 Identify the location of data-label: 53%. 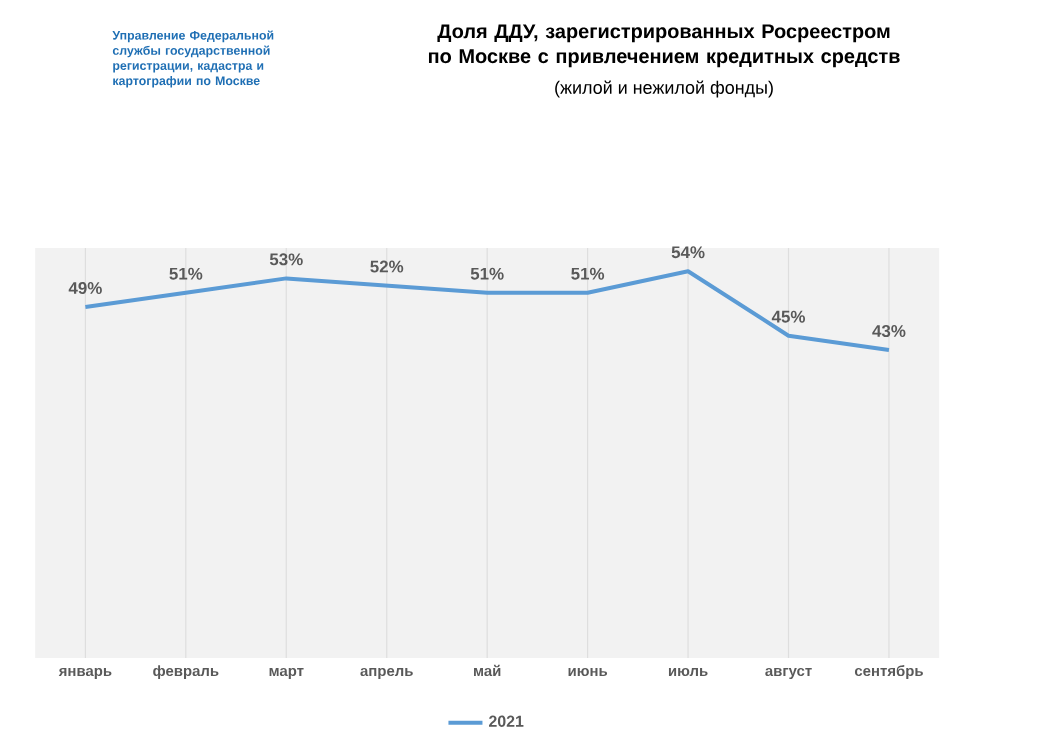
(286, 259).